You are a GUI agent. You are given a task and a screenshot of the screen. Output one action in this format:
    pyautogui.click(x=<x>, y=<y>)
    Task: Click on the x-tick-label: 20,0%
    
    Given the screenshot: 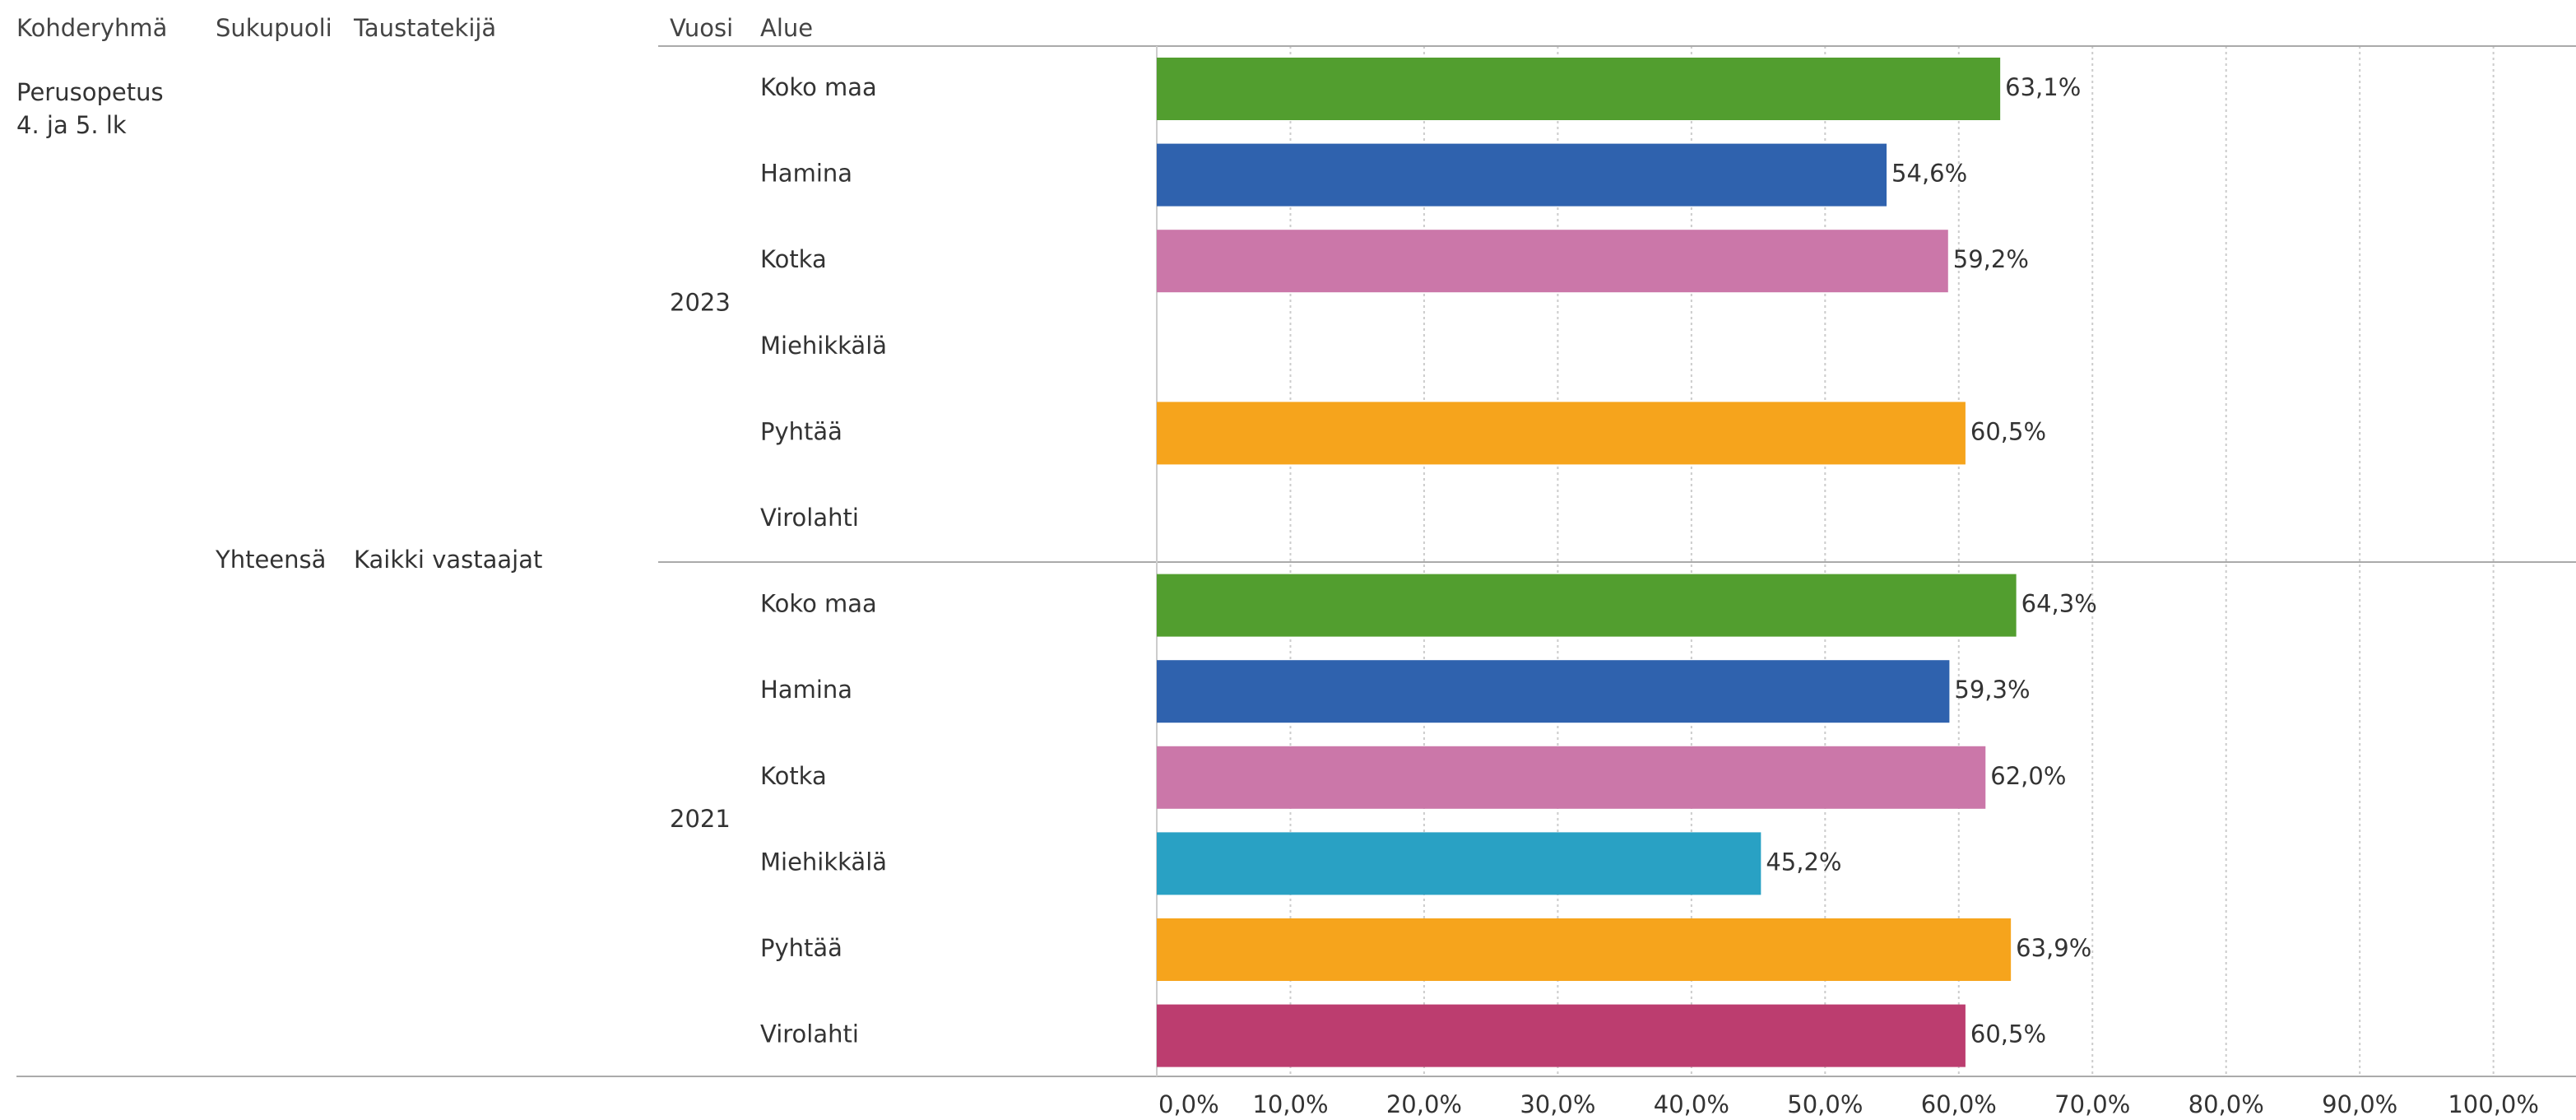 What is the action you would take?
    pyautogui.click(x=1424, y=1104)
    